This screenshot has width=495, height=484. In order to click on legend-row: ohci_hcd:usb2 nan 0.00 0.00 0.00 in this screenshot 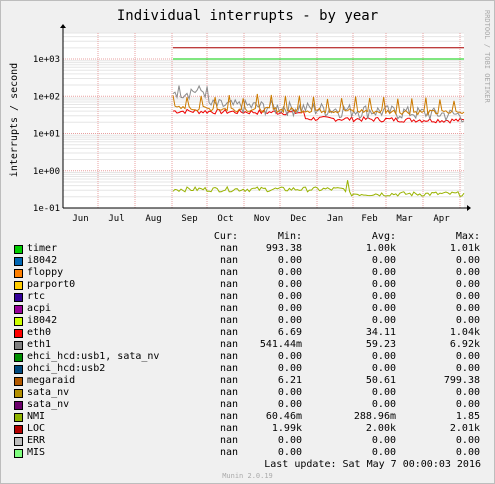, I will do `click(247, 369)`.